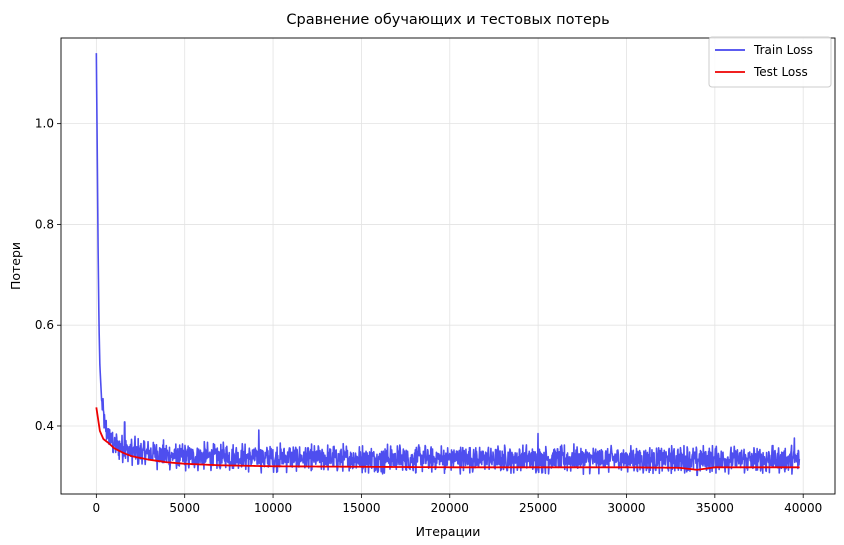 Image resolution: width=844 pixels, height=545 pixels. What do you see at coordinates (538, 508) in the screenshot?
I see `x-tick-label: 25000` at bounding box center [538, 508].